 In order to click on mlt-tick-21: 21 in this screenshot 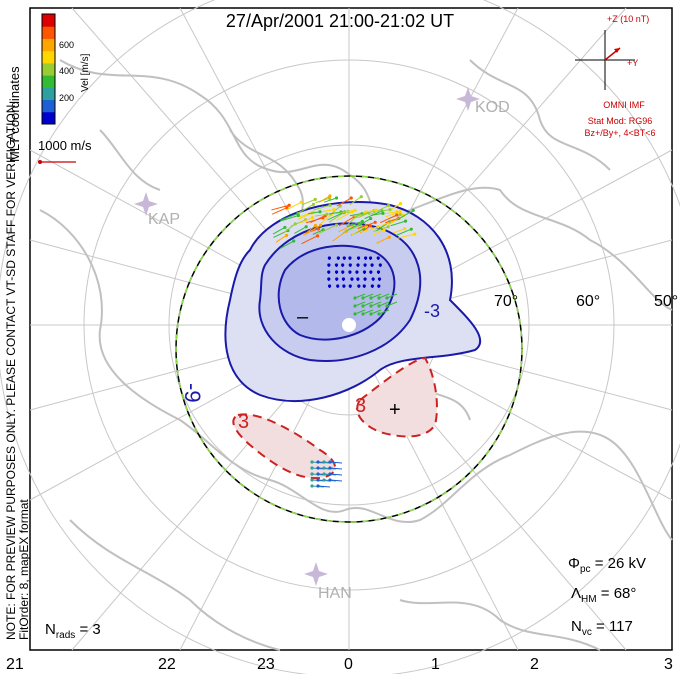, I will do `click(15, 664)`.